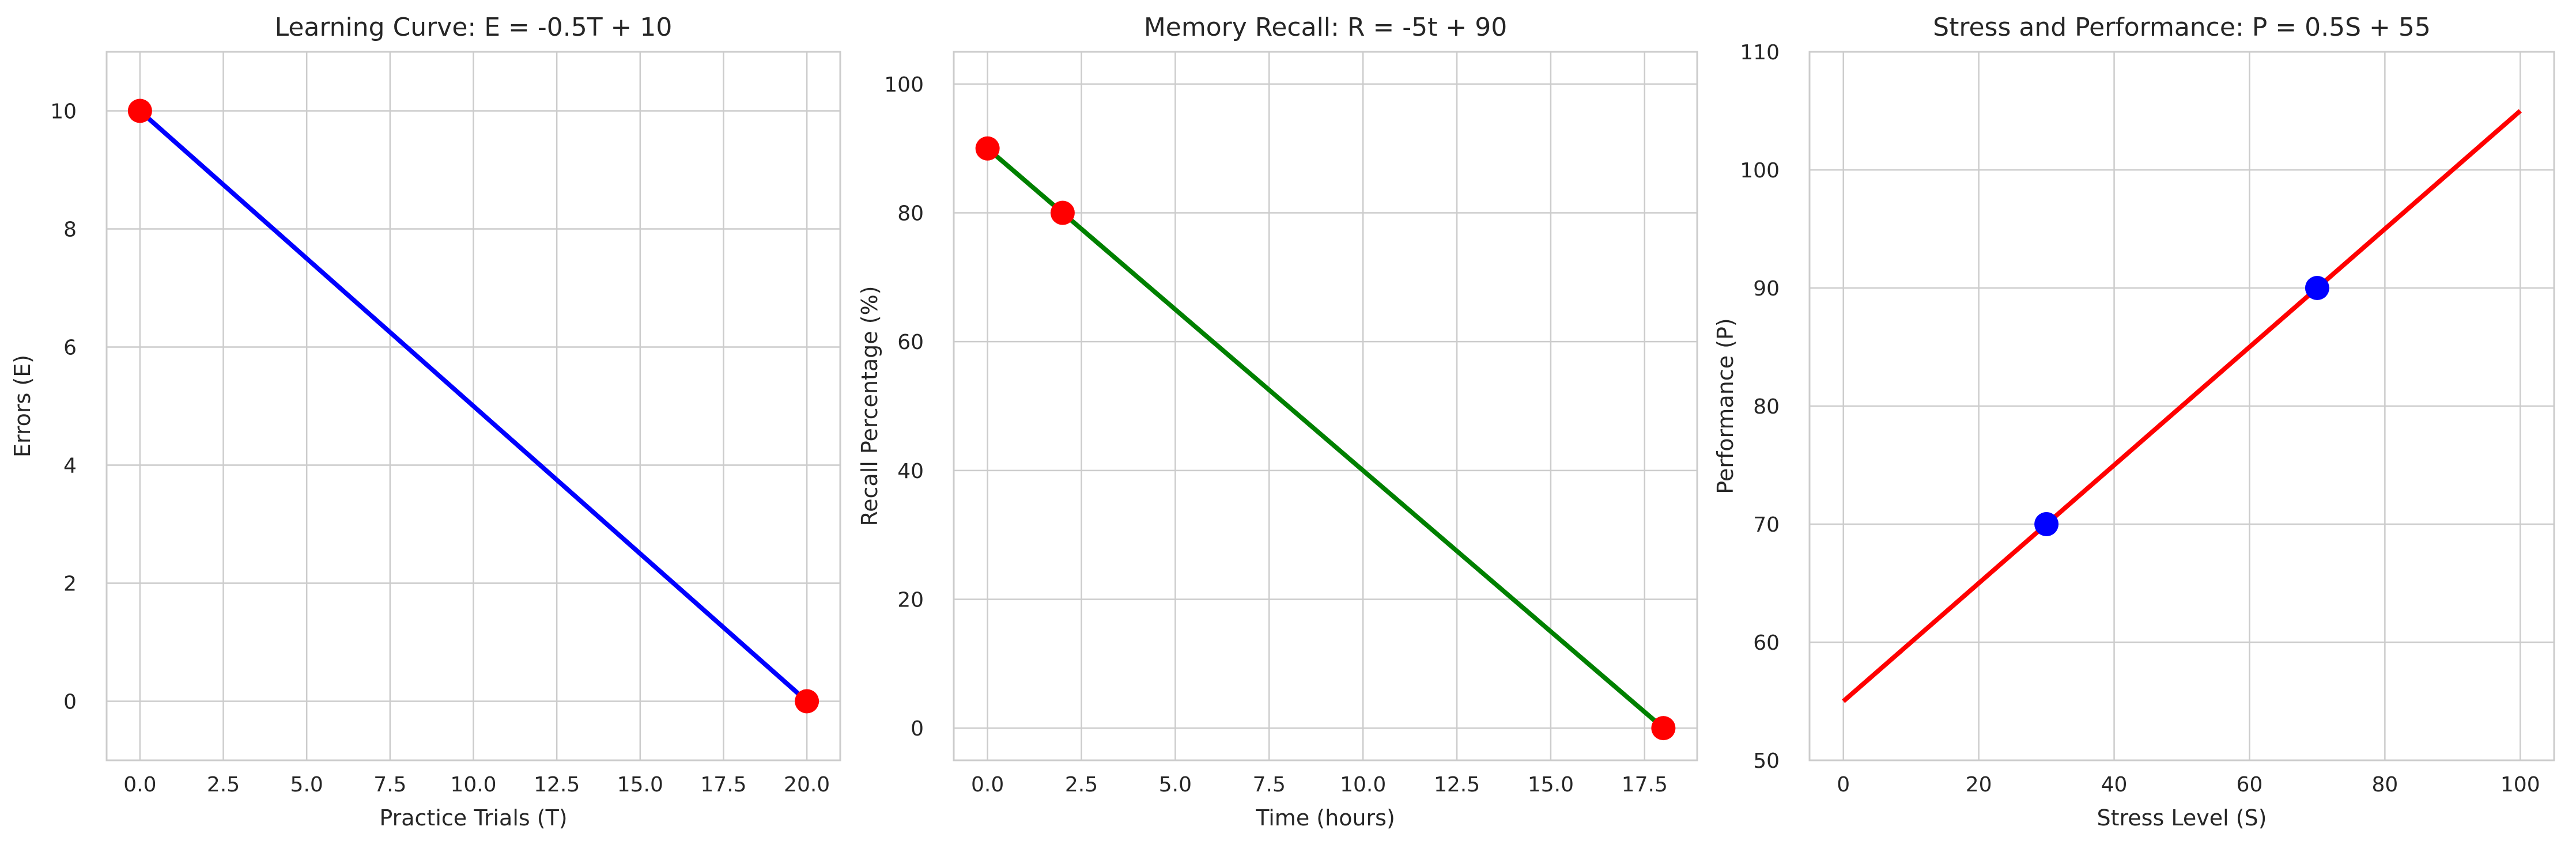 The width and height of the screenshot is (2576, 849). Describe the element at coordinates (1766, 289) in the screenshot. I see `y-tick-label: 90` at that location.